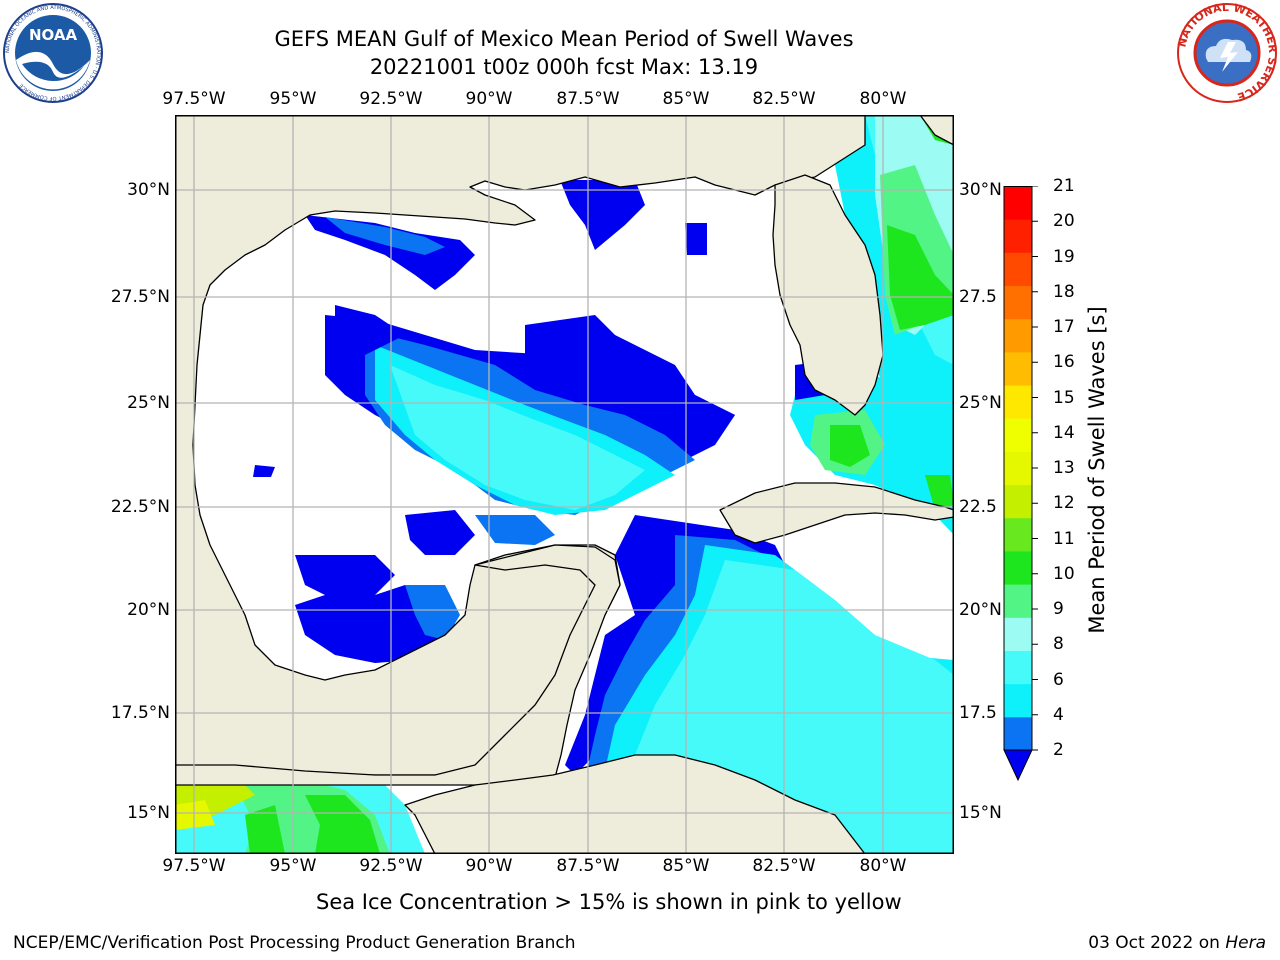  What do you see at coordinates (1064, 468) in the screenshot?
I see `colorbar-tick-label: 13` at bounding box center [1064, 468].